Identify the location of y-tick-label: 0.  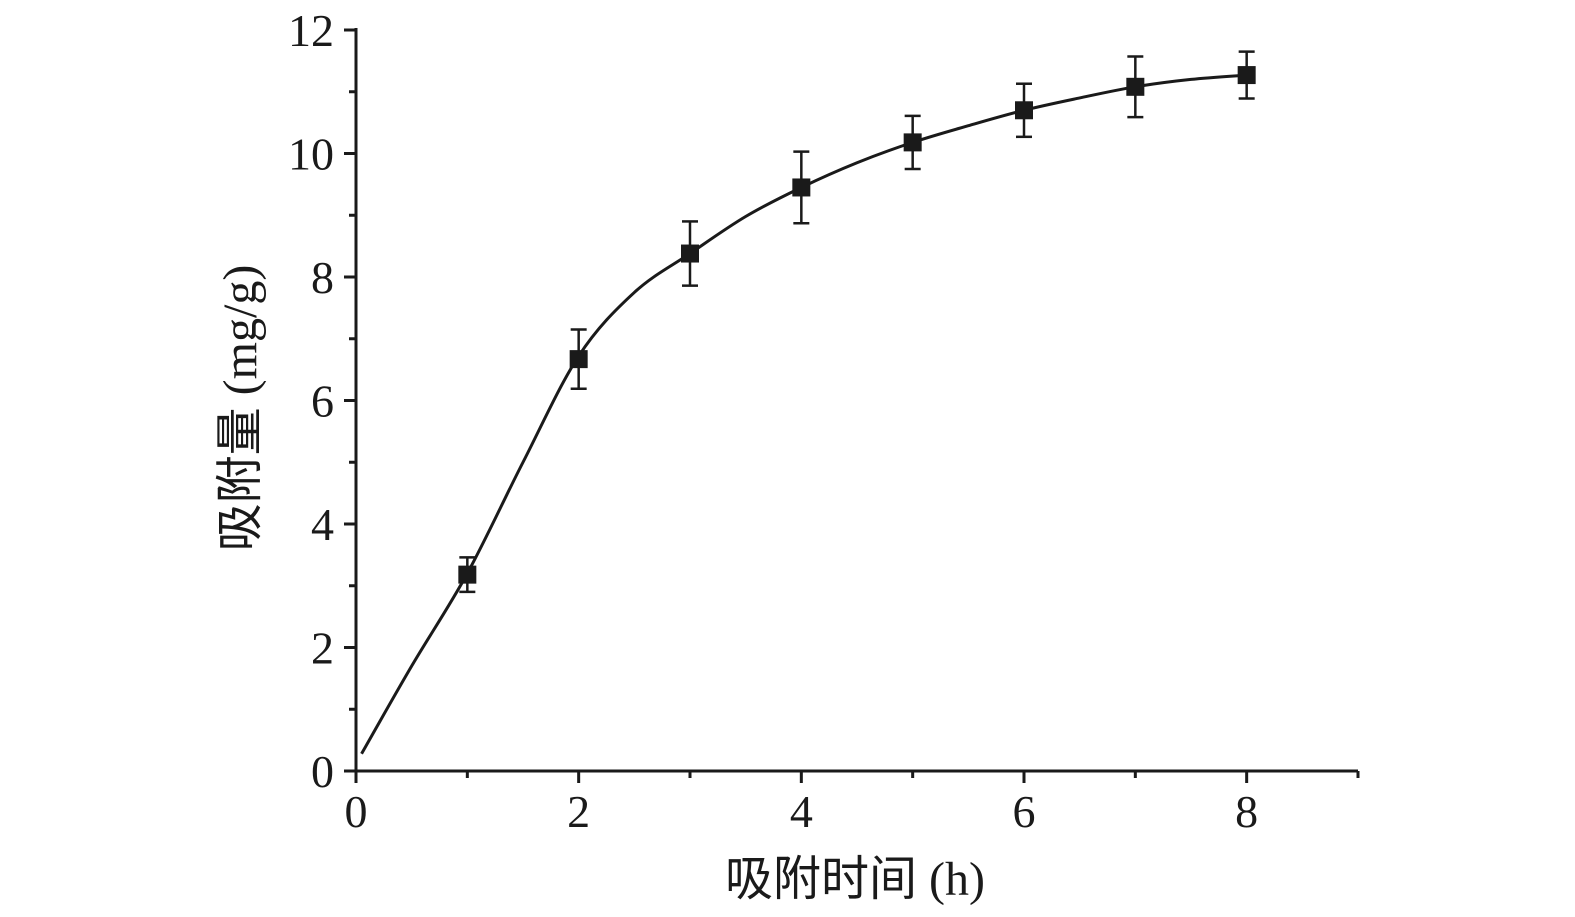
(322, 771).